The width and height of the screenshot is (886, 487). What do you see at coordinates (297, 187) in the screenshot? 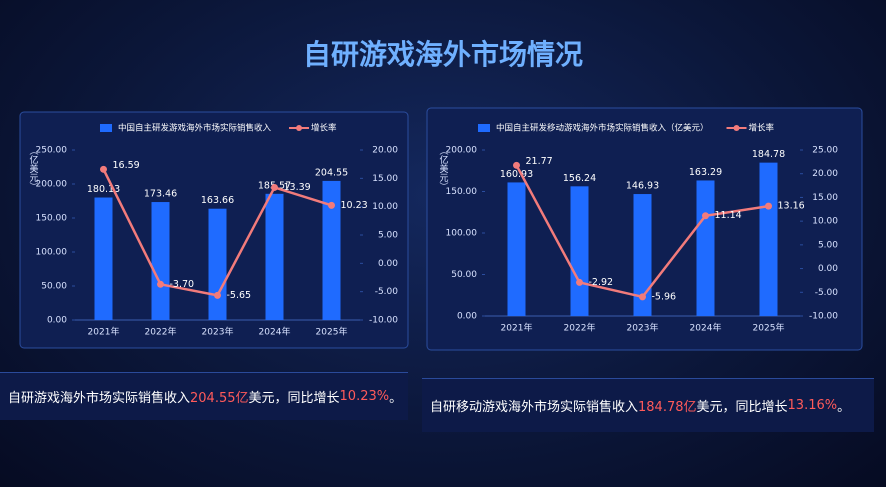
I see `line-value-label: 13.39` at bounding box center [297, 187].